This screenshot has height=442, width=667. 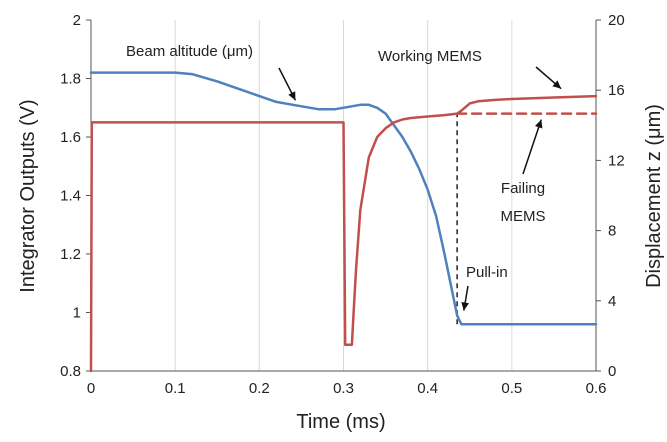 I want to click on y-left-tick-label: 1.4, so click(x=70, y=196).